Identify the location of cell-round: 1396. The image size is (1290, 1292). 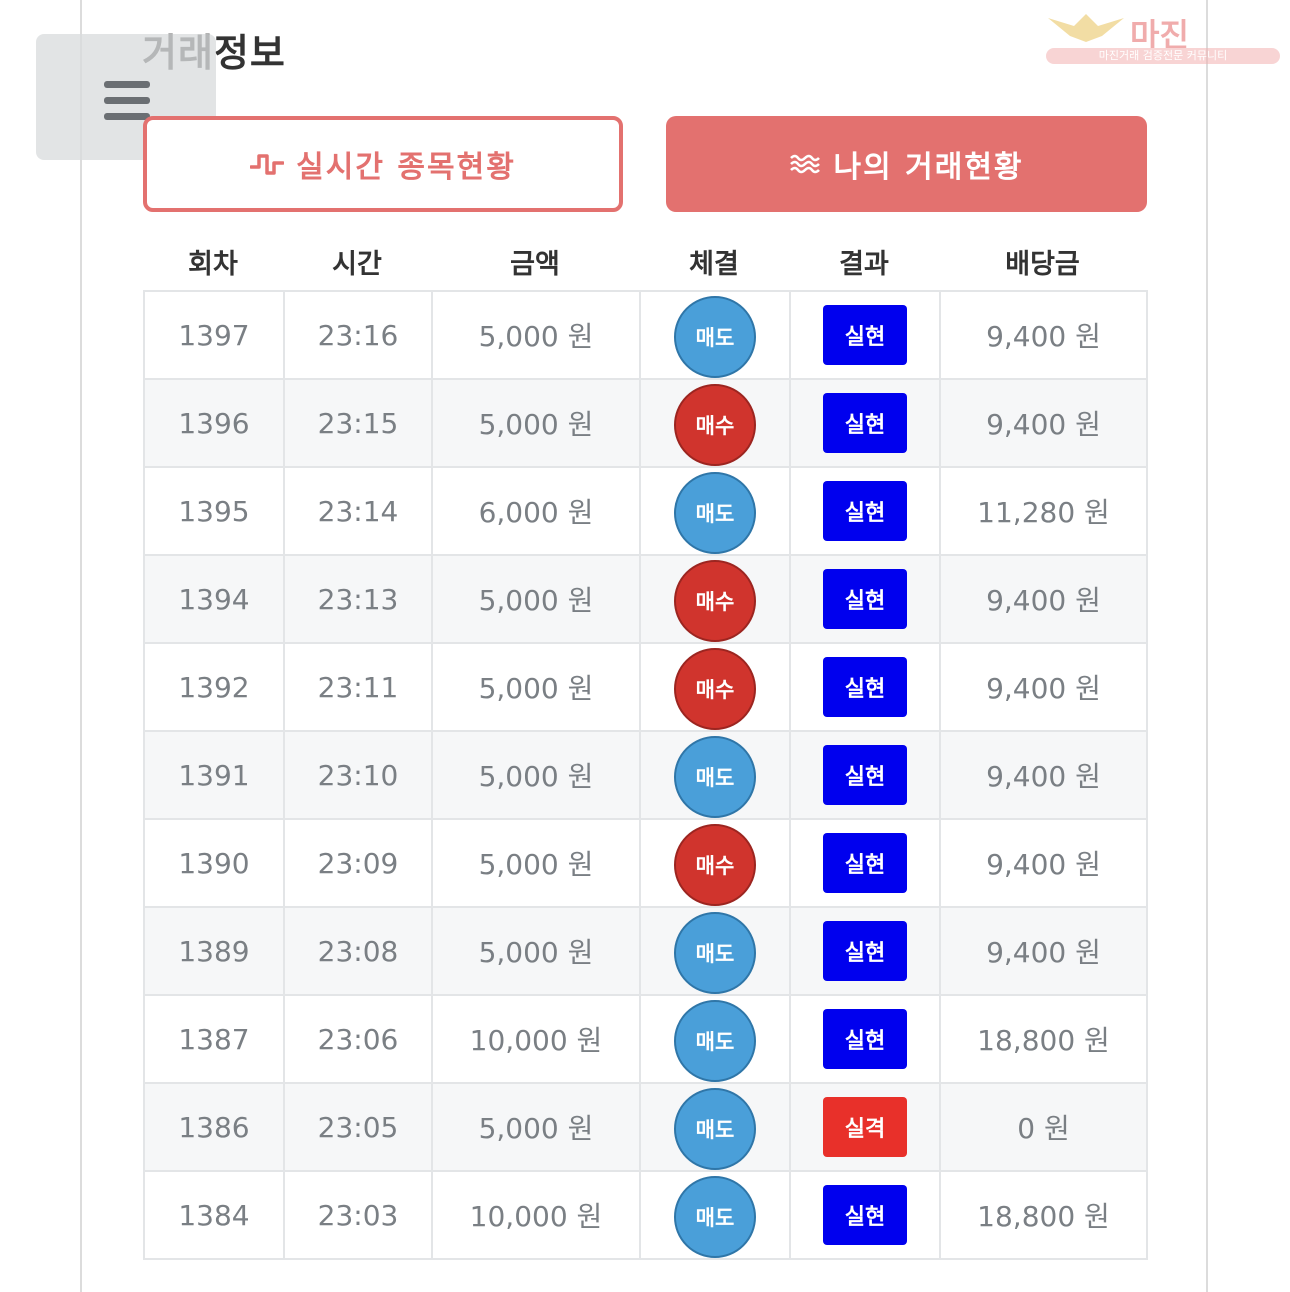
(214, 423).